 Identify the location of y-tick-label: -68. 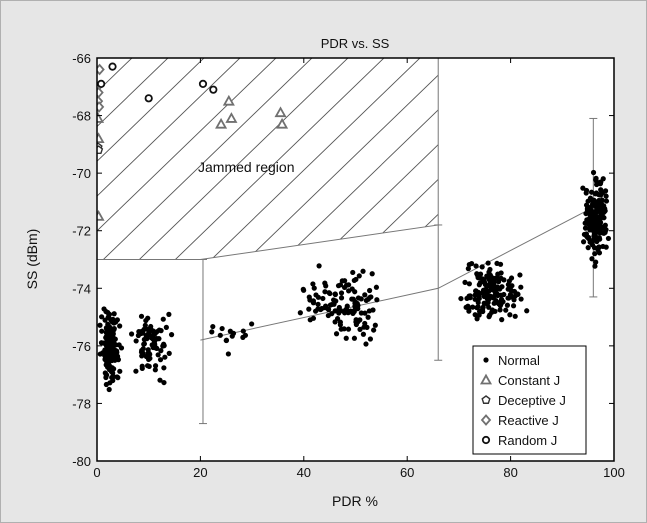
(81, 116).